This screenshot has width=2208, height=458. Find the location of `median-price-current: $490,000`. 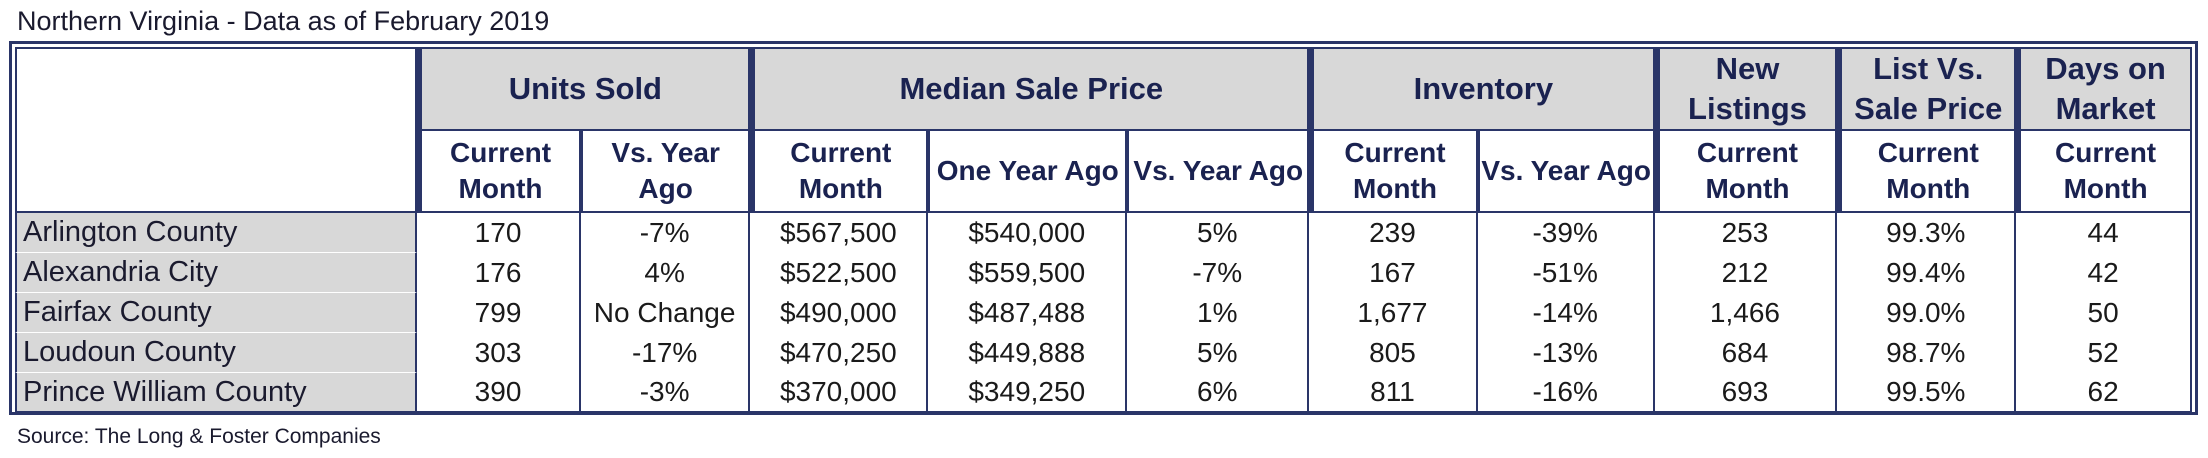

median-price-current: $490,000 is located at coordinates (839, 313).